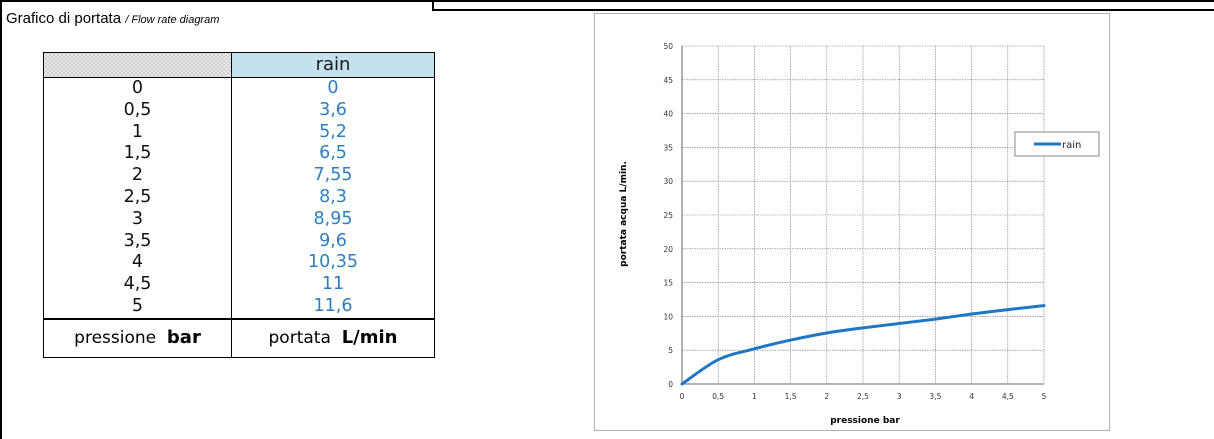 Image resolution: width=1214 pixels, height=439 pixels. What do you see at coordinates (1, 219) in the screenshot?
I see `frame-left-border` at bounding box center [1, 219].